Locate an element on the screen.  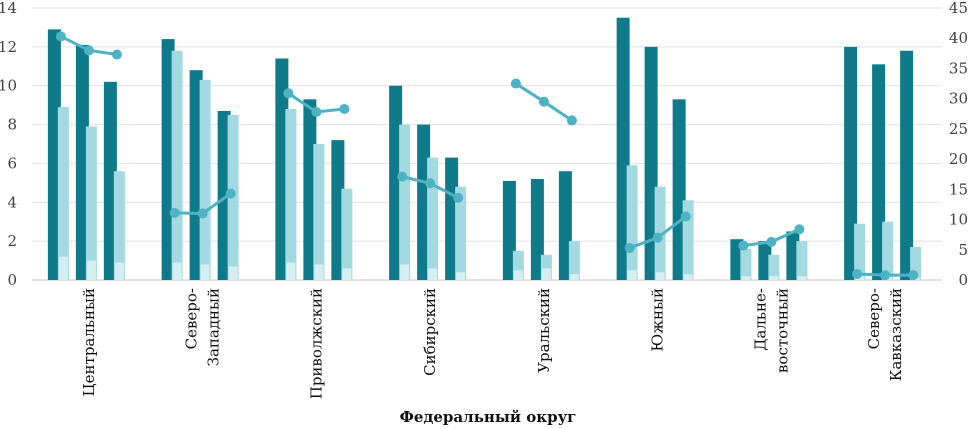
category-label: Приволжский is located at coordinates (316, 343).